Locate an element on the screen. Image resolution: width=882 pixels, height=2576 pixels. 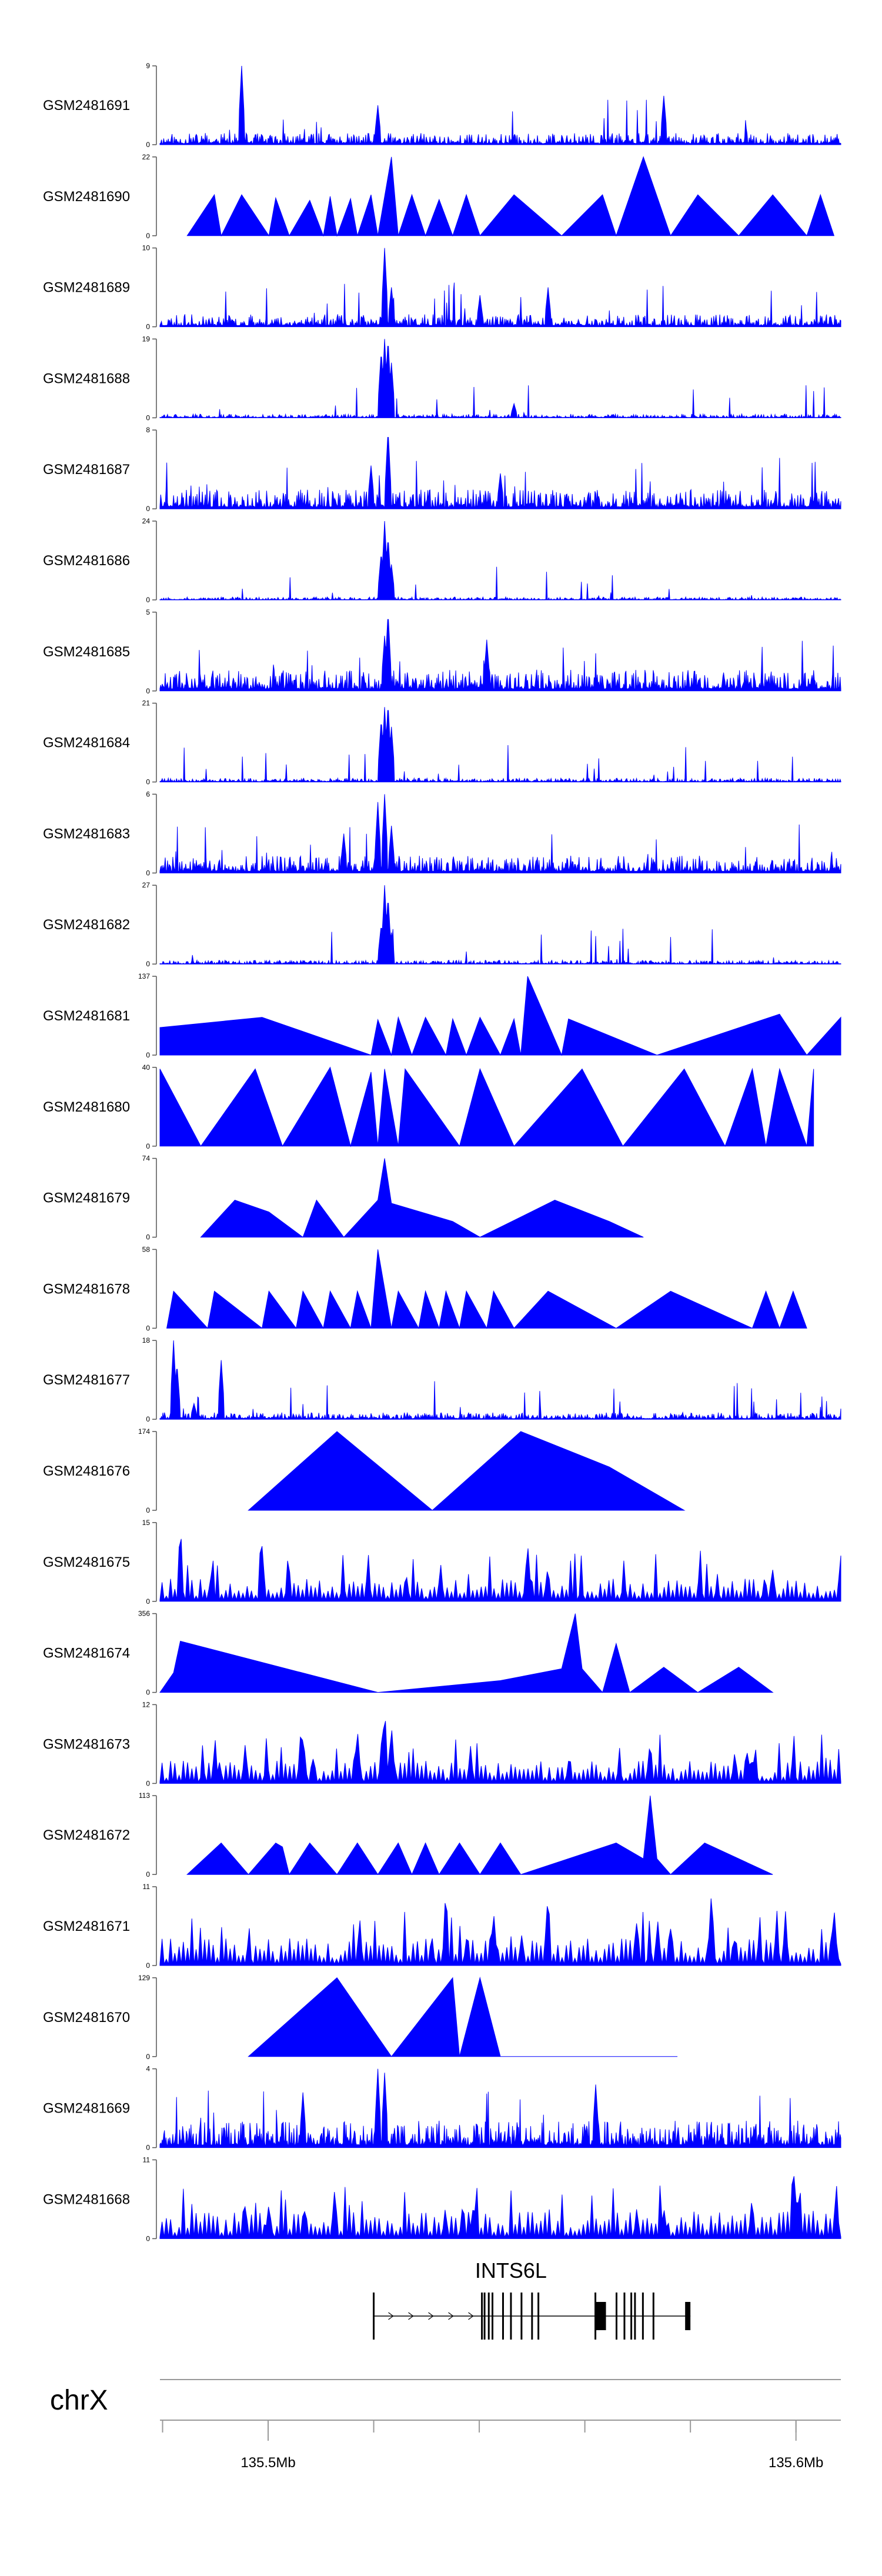
track-label: GSM2481681 is located at coordinates (86, 1016).